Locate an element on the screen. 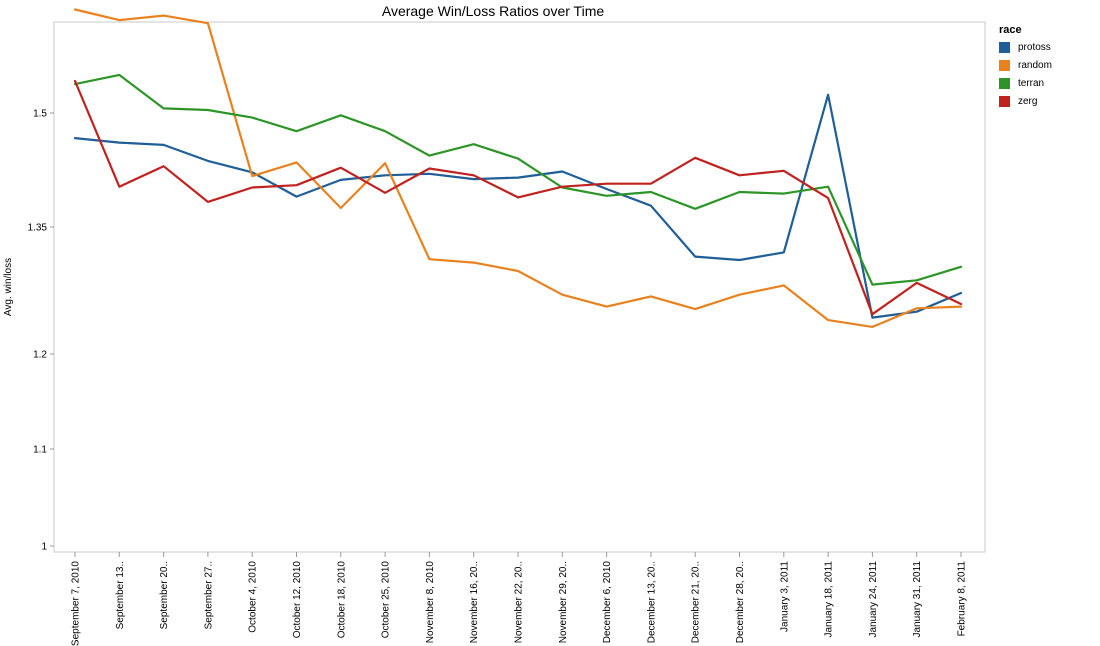 The width and height of the screenshot is (1100, 646). x-tick-label-9: November 16, 20.. is located at coordinates (474, 602).